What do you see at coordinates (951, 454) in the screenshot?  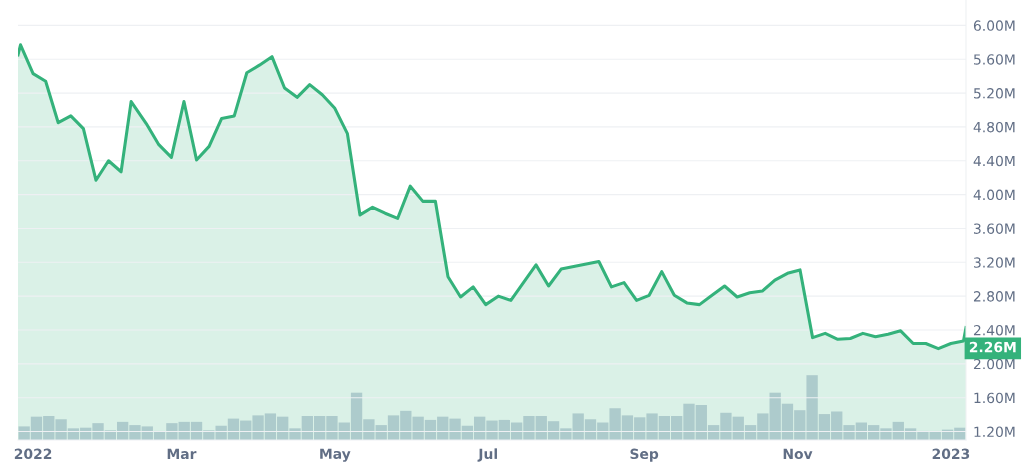 I see `x-tick-label: 2023` at bounding box center [951, 454].